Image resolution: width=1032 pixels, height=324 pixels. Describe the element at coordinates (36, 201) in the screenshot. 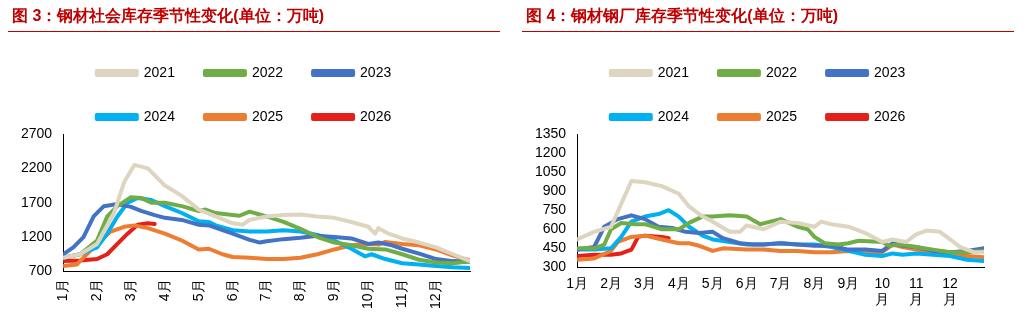

I see `y-tick-label: 1700` at that location.